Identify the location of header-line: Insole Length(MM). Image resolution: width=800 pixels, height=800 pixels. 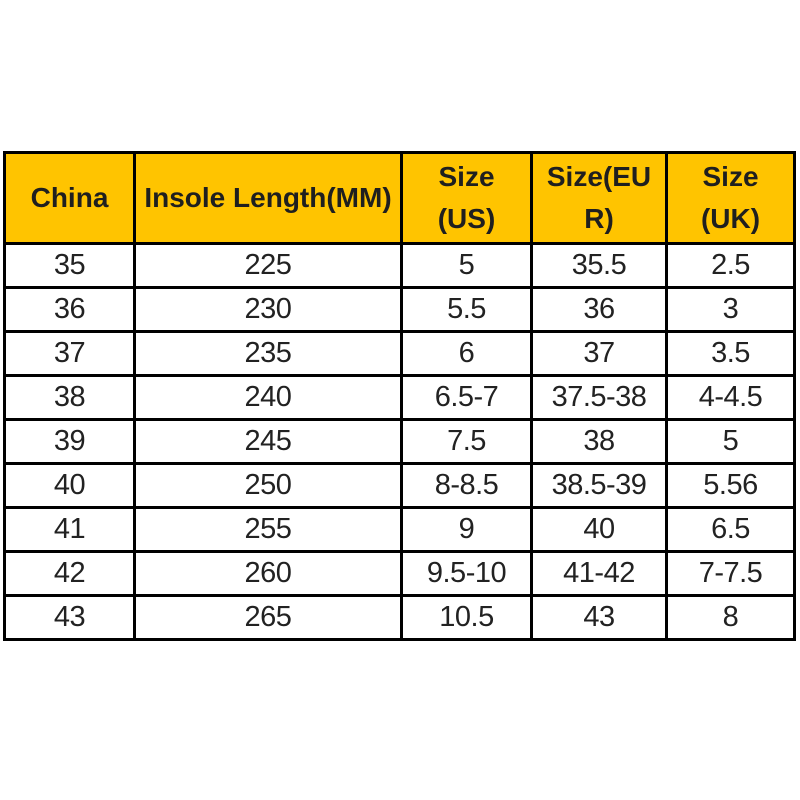
(268, 197).